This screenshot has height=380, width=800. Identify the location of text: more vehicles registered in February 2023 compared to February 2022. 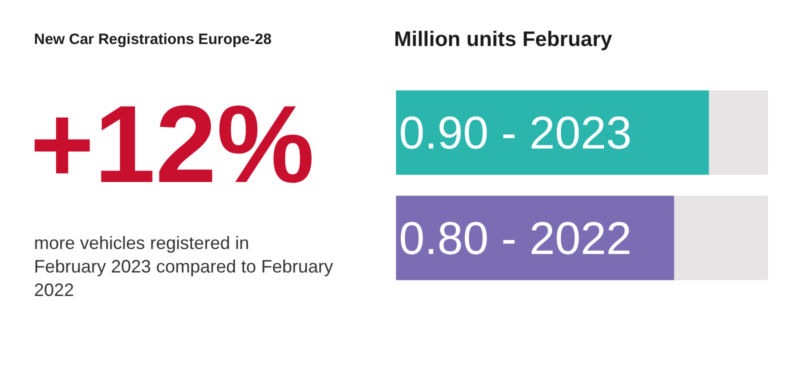
(184, 266).